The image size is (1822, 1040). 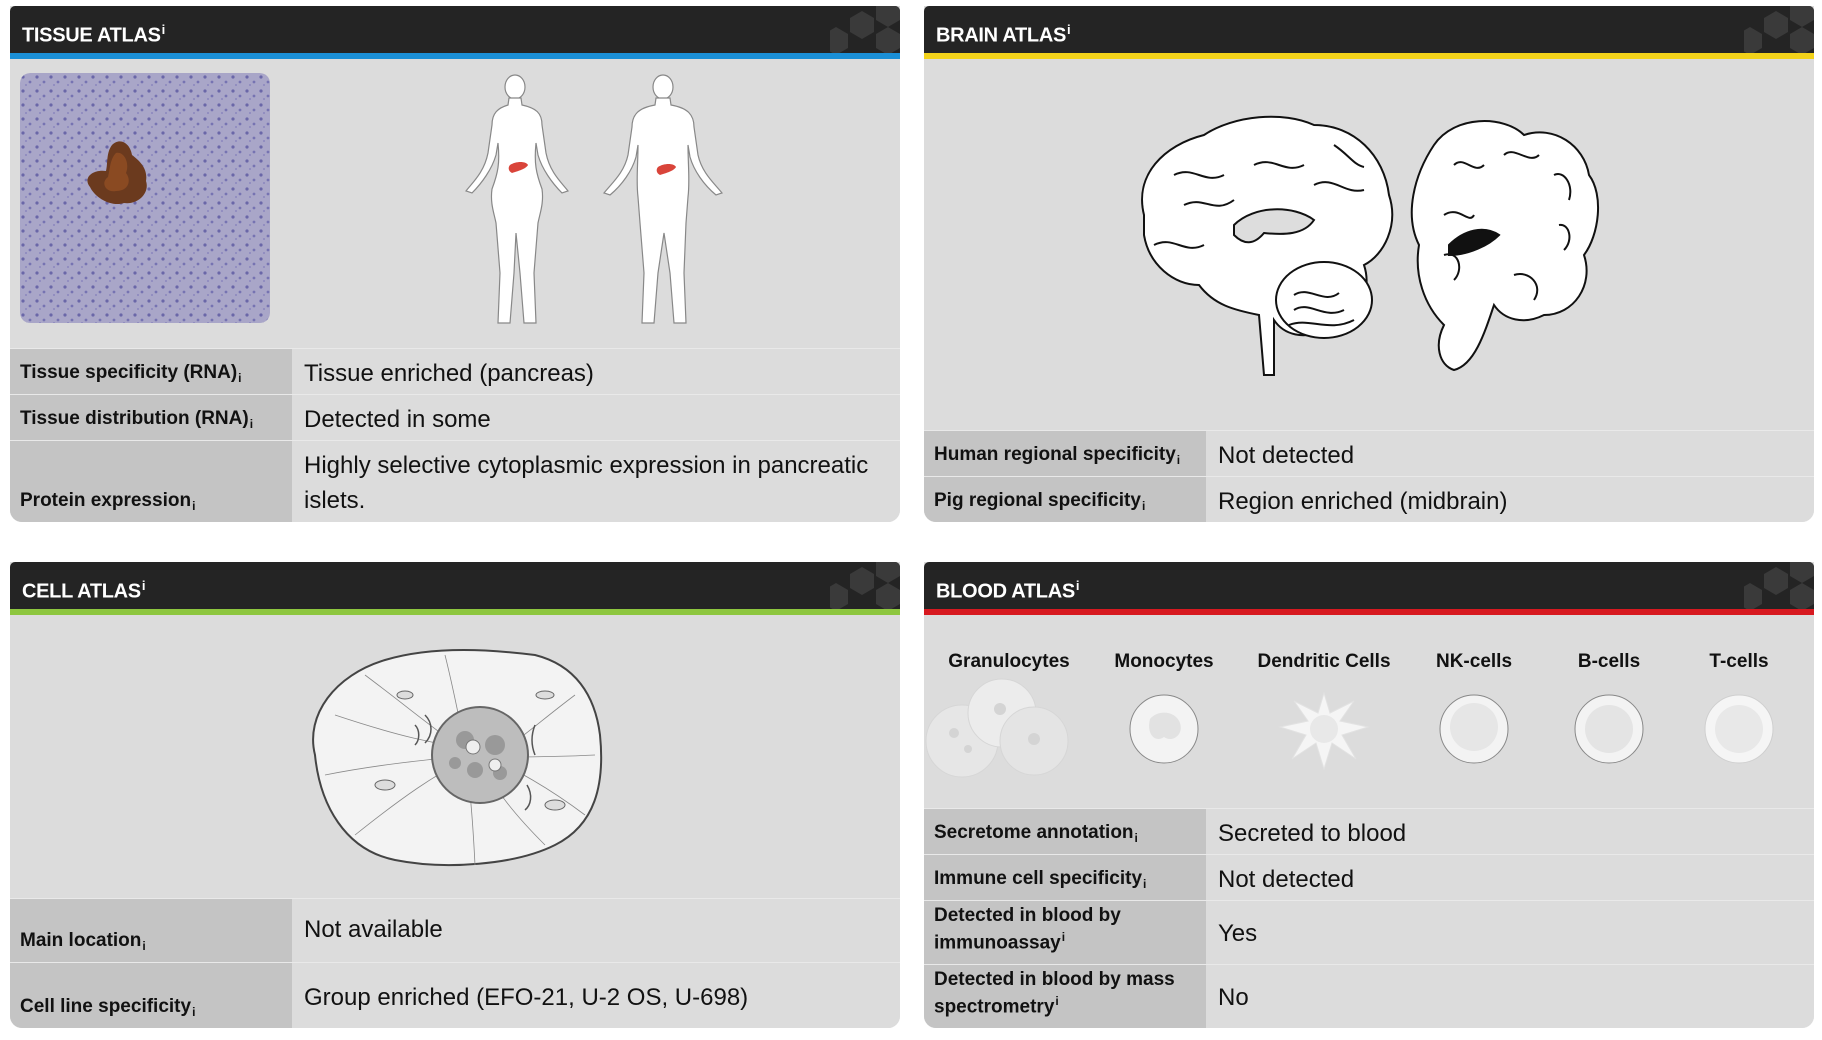 What do you see at coordinates (373, 929) in the screenshot?
I see `row-value: Not available` at bounding box center [373, 929].